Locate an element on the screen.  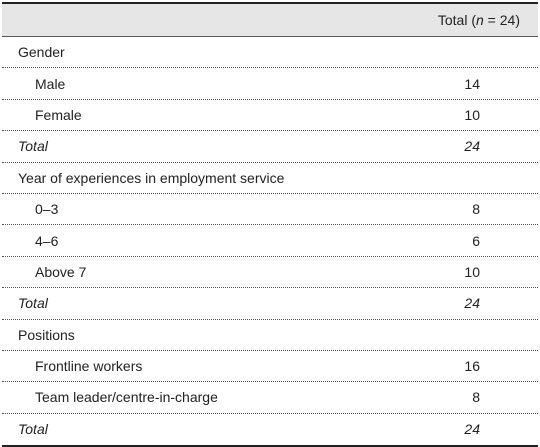
data-row: Male 14 is located at coordinates (270, 84).